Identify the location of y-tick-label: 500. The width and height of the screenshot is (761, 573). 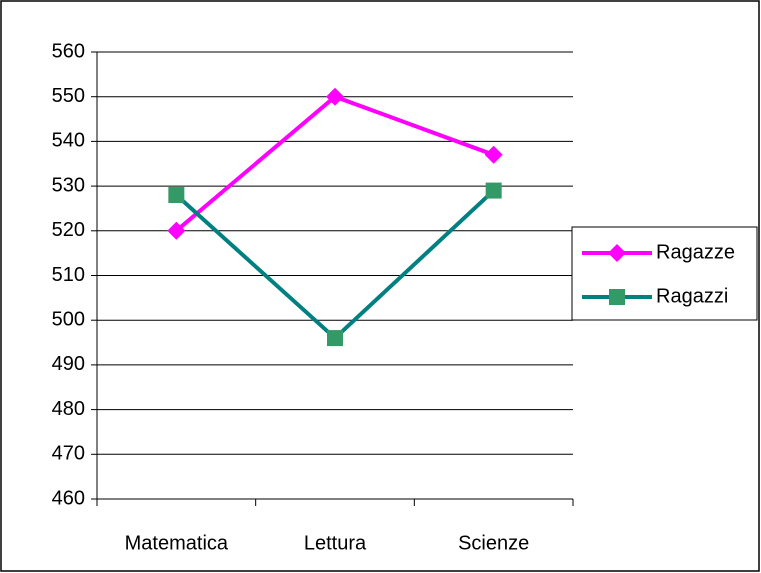
(68, 319).